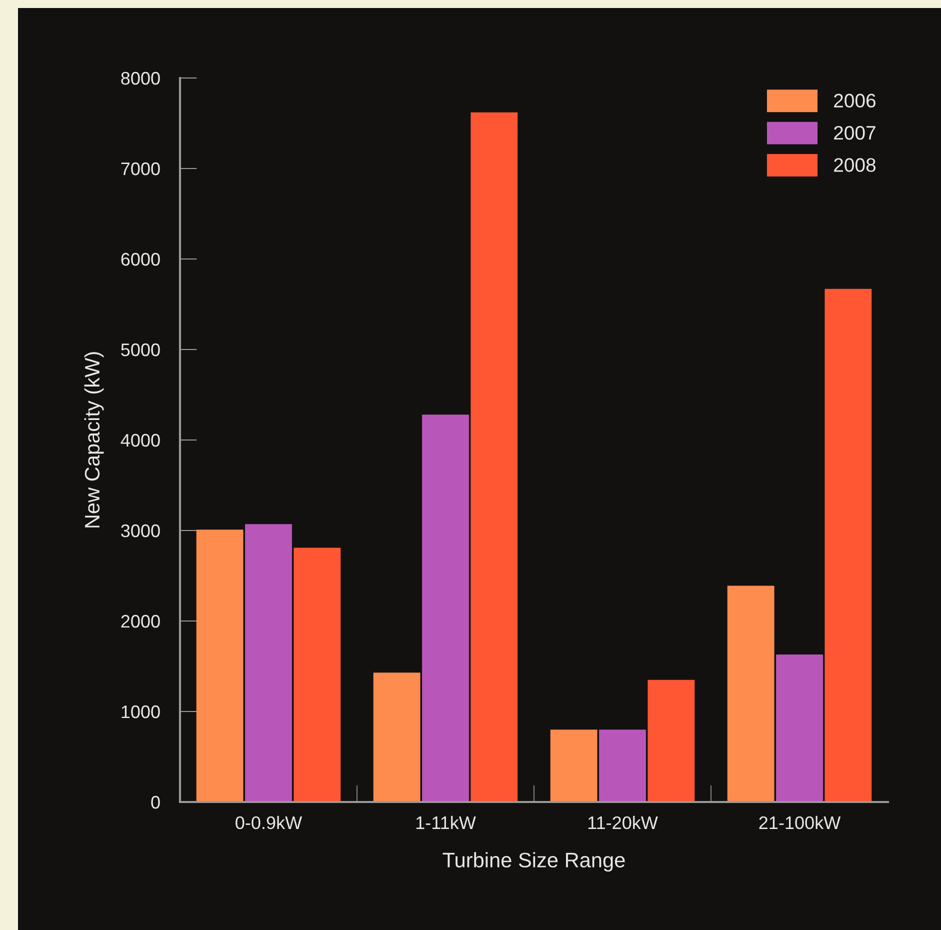 Image resolution: width=941 pixels, height=930 pixels. Describe the element at coordinates (140, 349) in the screenshot. I see `y-tick-label: 5000` at that location.